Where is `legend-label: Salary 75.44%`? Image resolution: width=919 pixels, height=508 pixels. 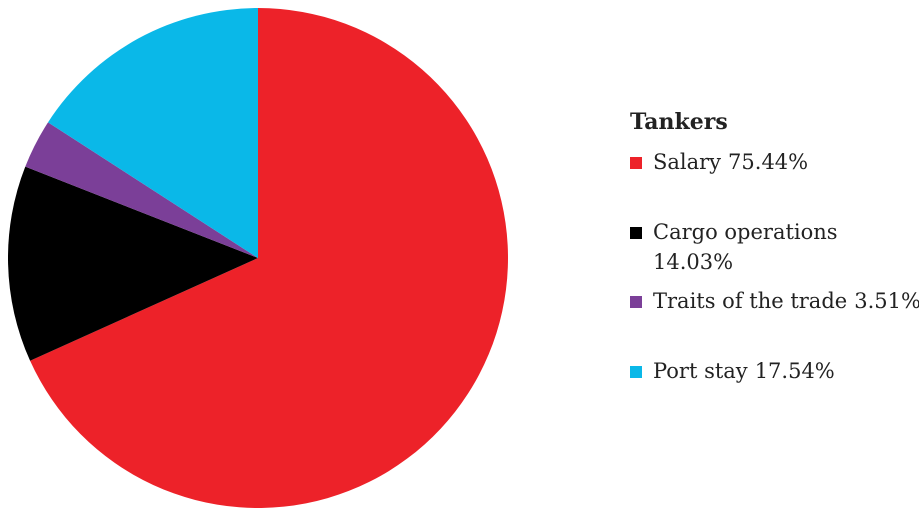
legend-label: Salary 75.44% is located at coordinates (730, 162).